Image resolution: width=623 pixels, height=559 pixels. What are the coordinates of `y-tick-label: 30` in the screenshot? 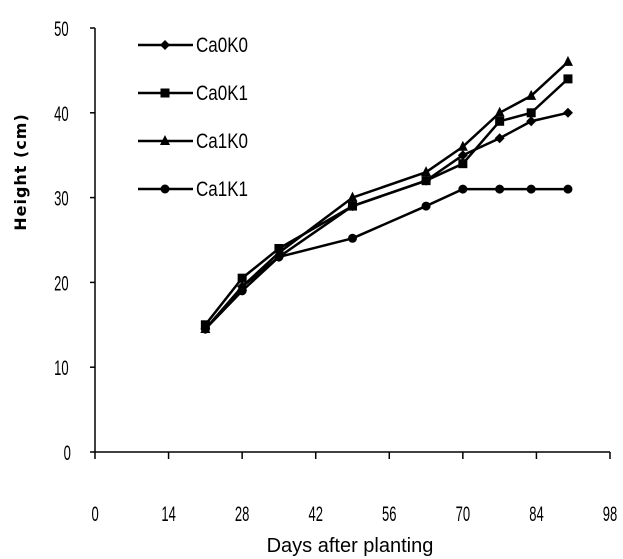 It's located at (61, 198).